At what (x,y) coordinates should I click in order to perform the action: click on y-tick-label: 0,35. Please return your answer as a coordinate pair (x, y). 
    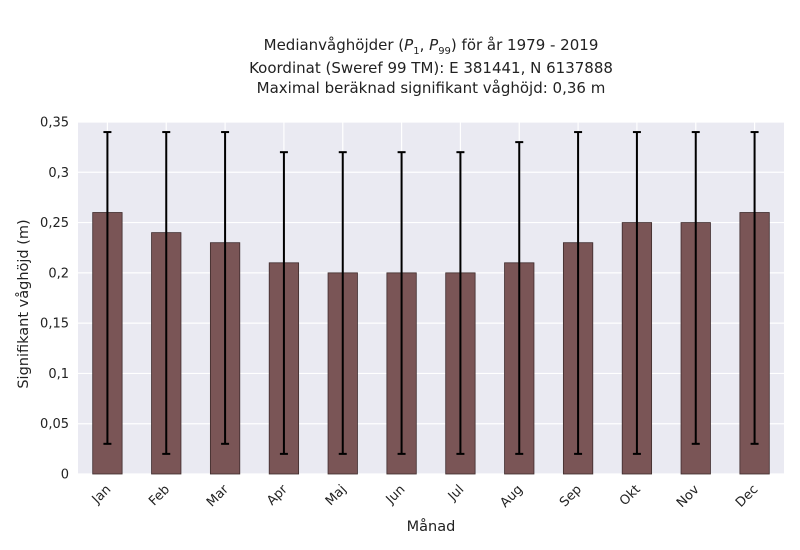
    Looking at the image, I should click on (54, 123).